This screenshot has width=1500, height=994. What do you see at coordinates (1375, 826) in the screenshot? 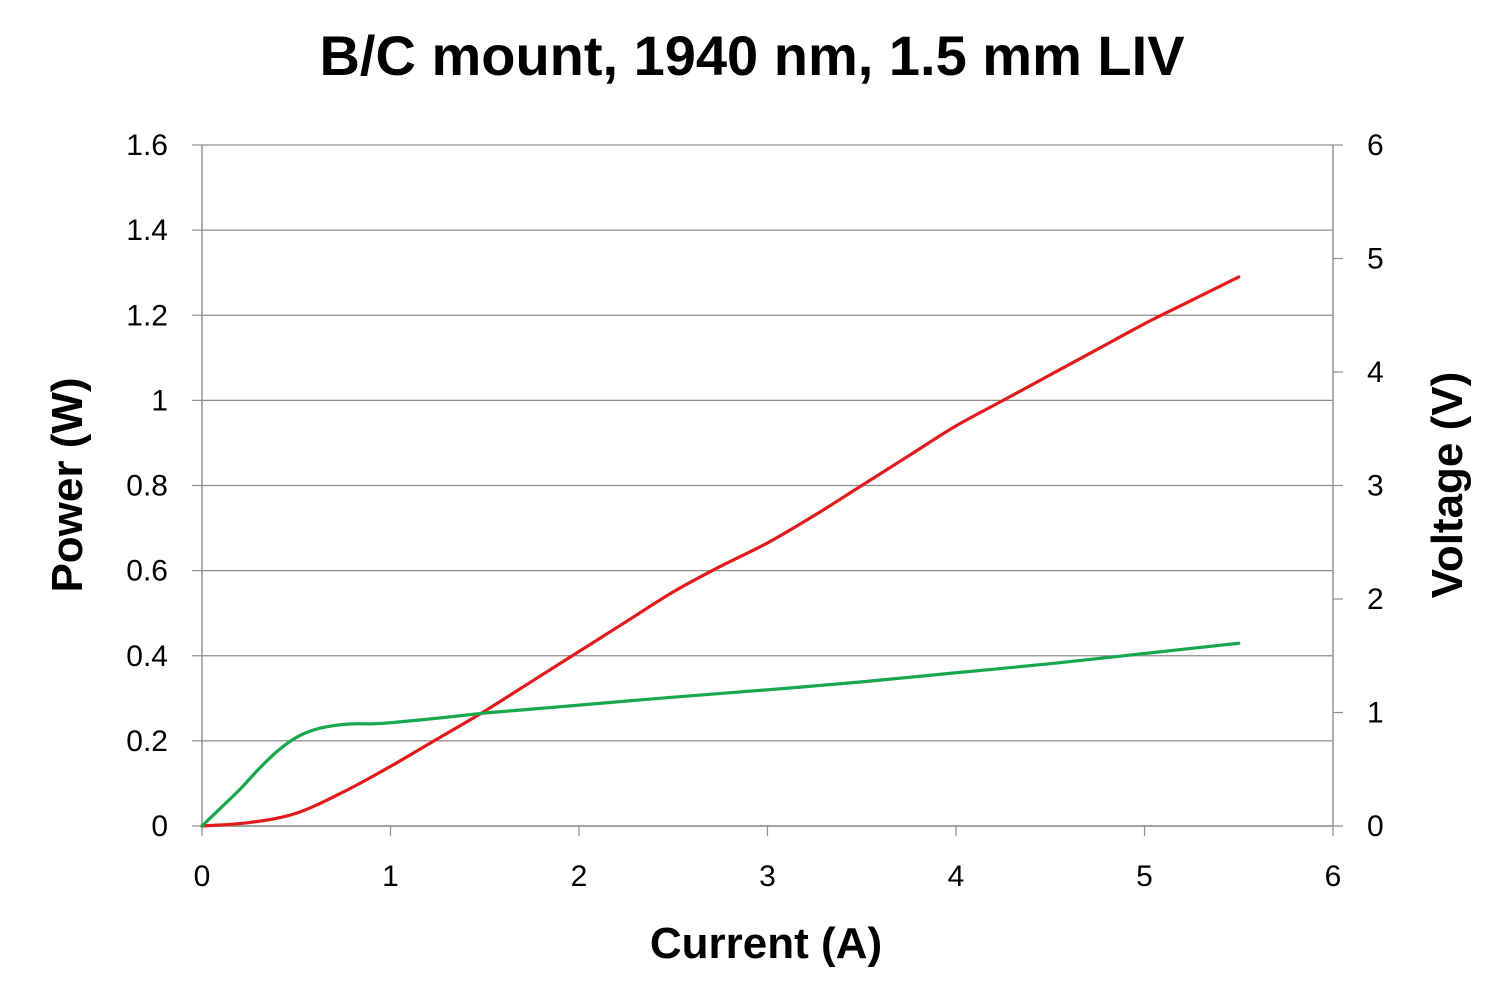
I see `y2-tick-label: 0` at bounding box center [1375, 826].